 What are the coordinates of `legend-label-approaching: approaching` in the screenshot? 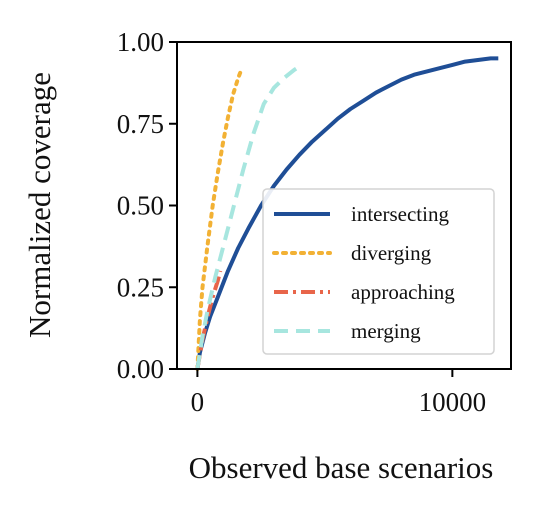 It's located at (403, 292).